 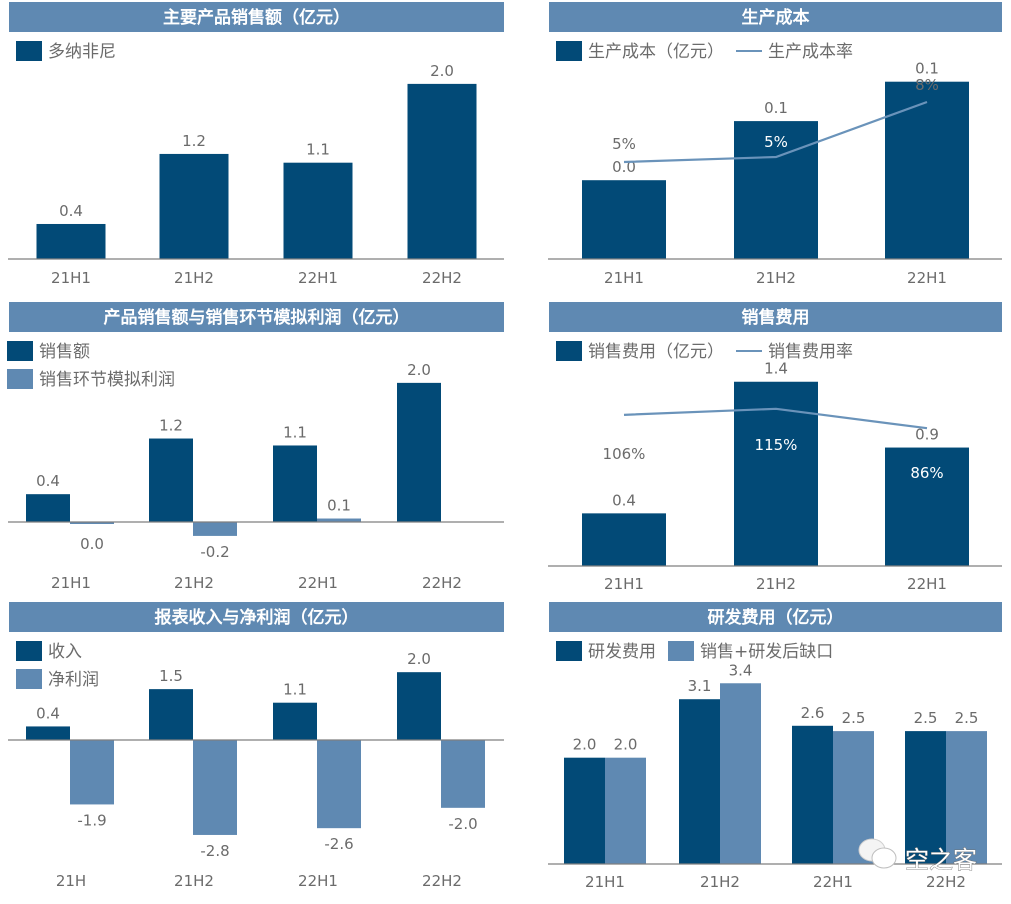 I want to click on legend-label: 净利润, so click(x=73, y=680).